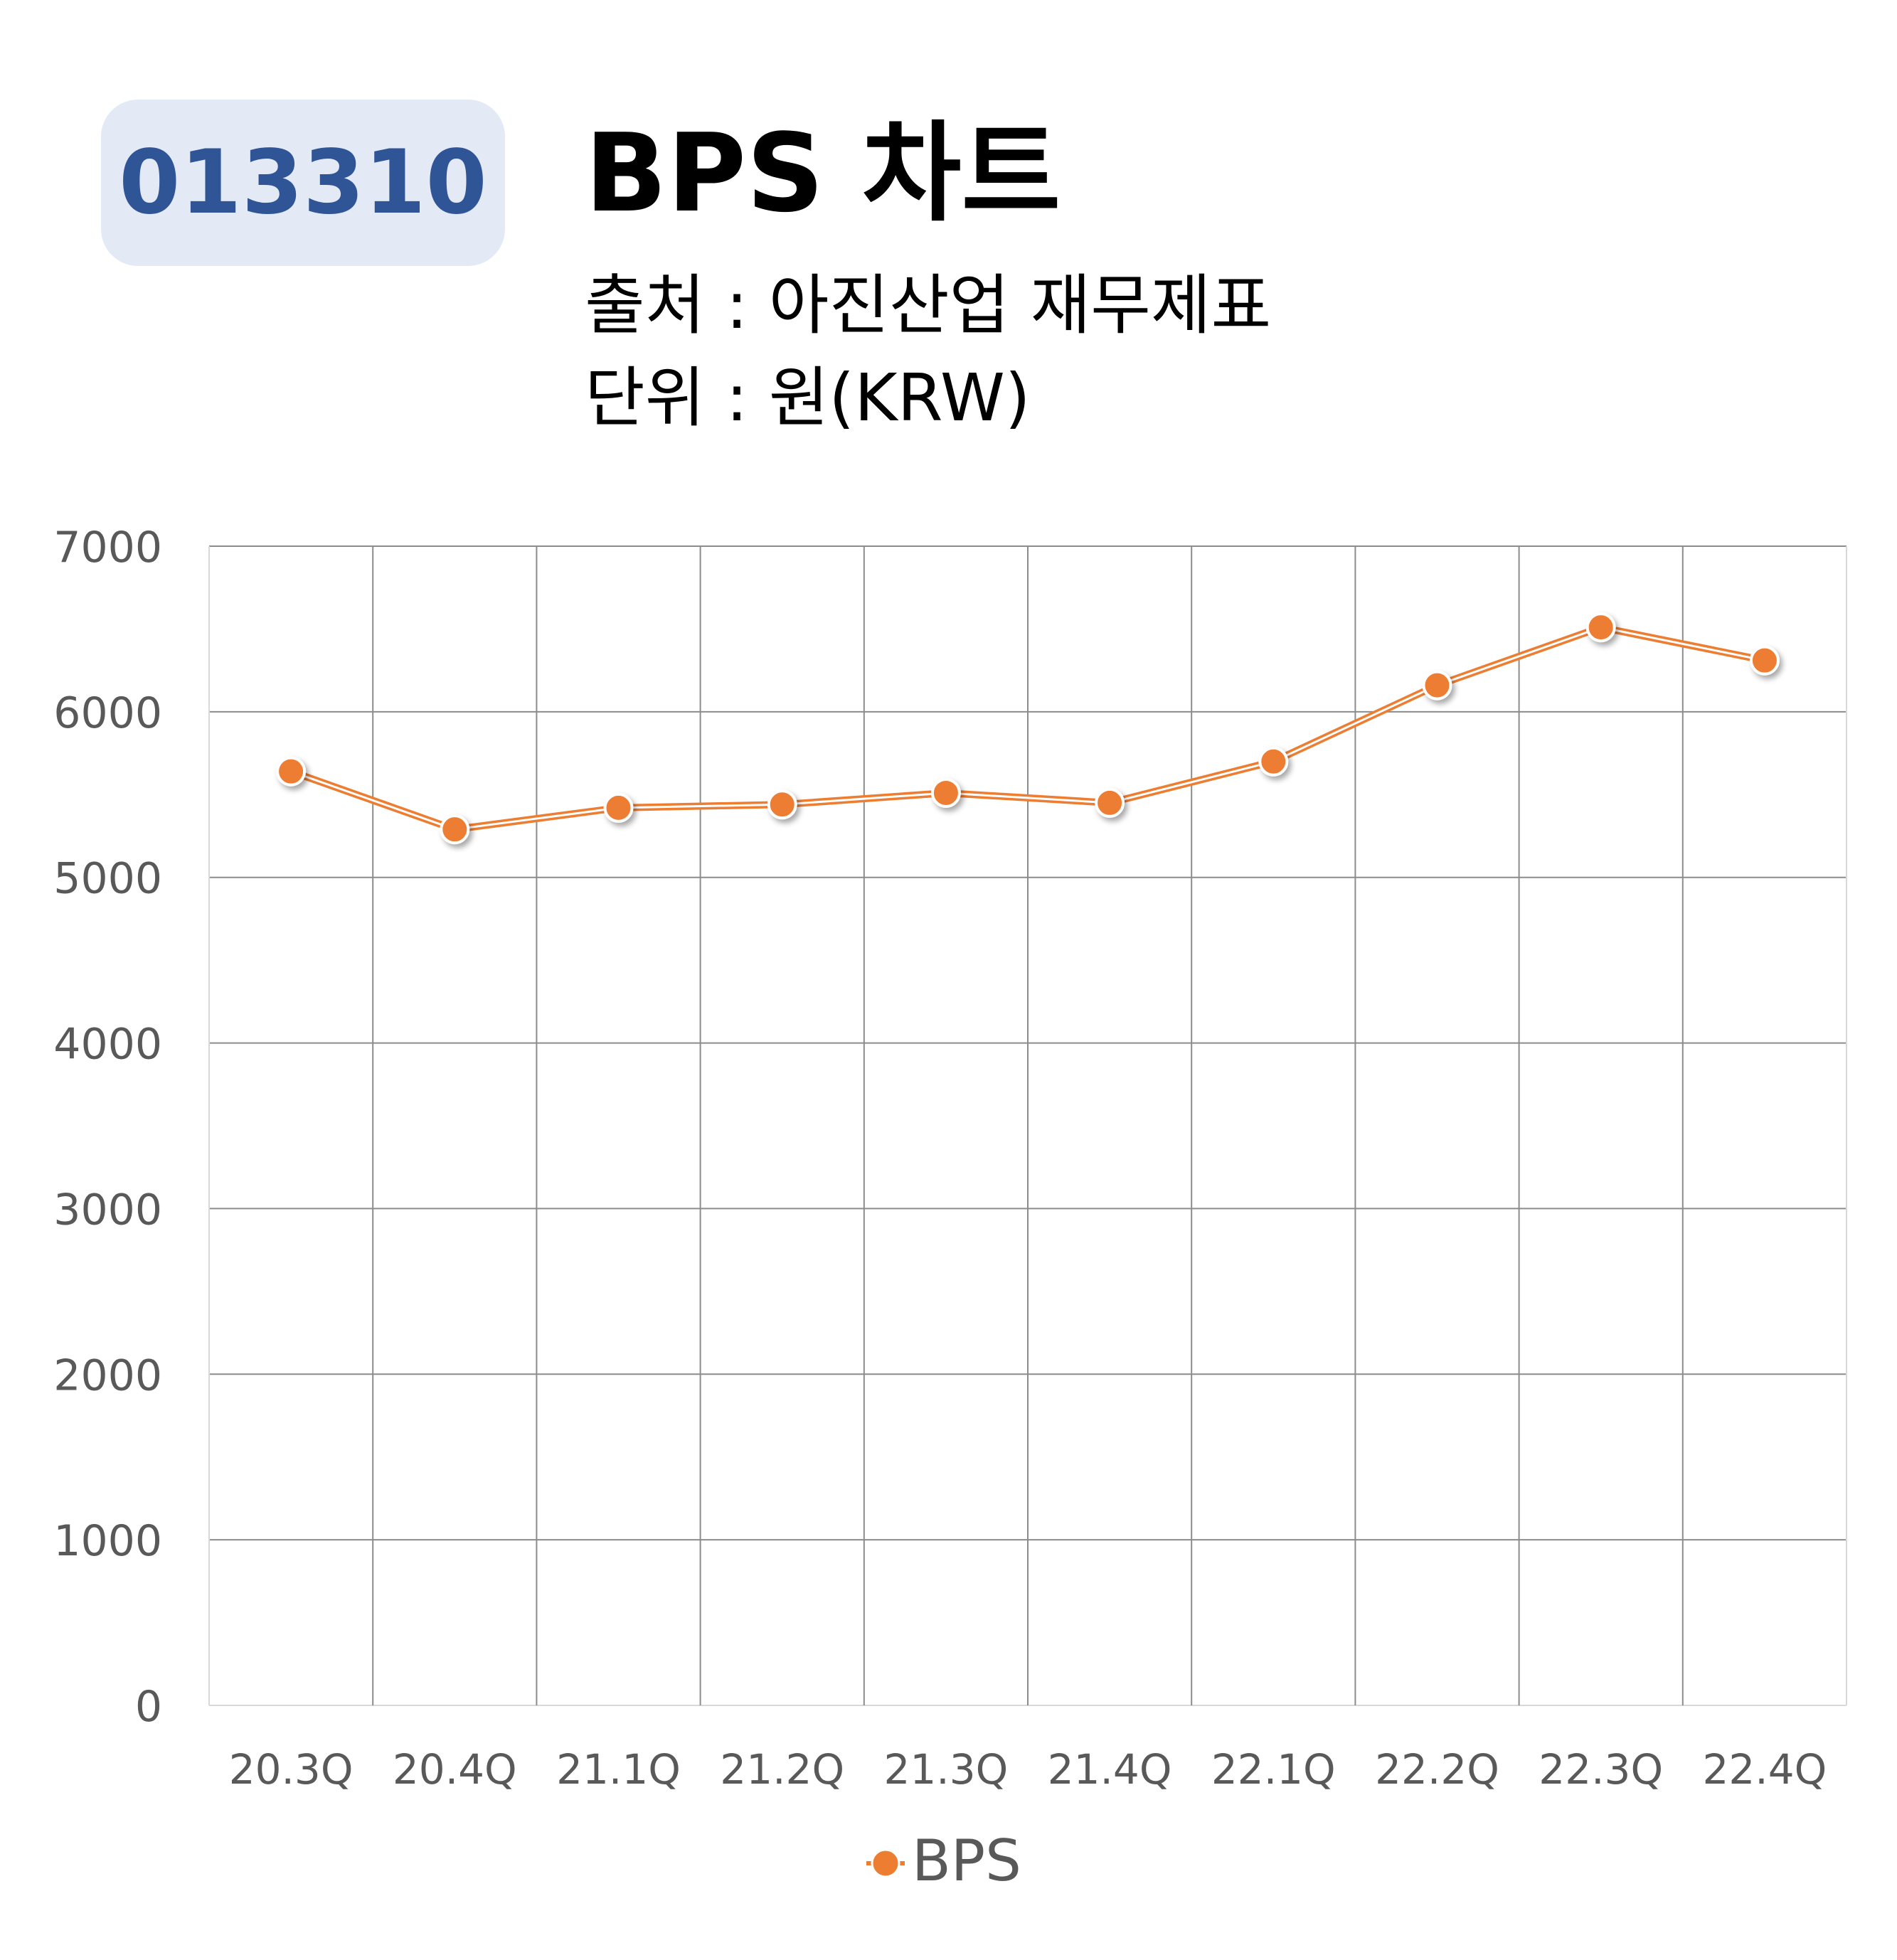 This screenshot has width=1897, height=1960. Describe the element at coordinates (823, 173) in the screenshot. I see `chart-title: BPS 차트` at that location.